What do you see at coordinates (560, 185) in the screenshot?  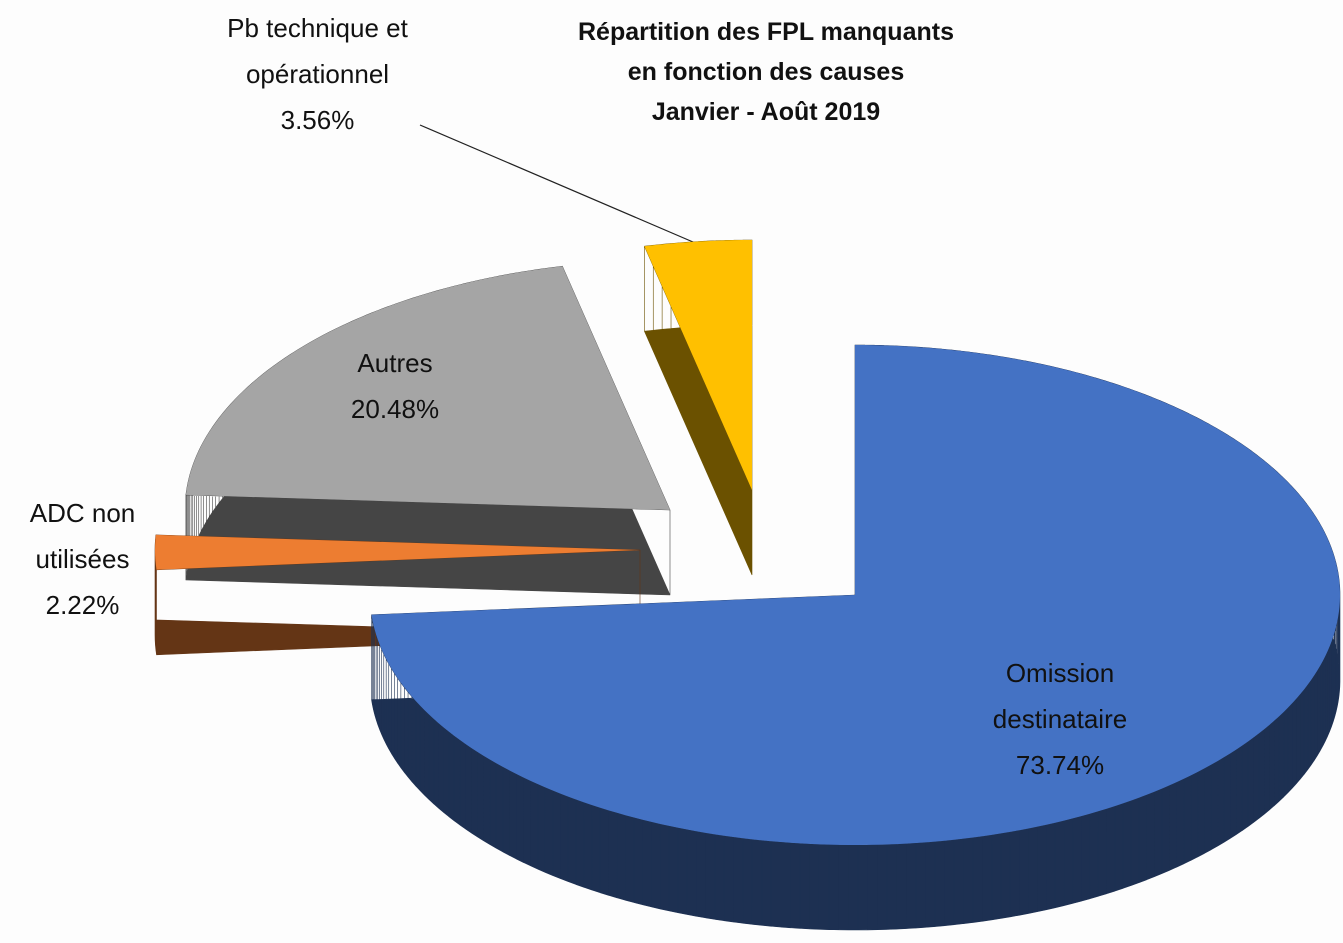 I see `leader-line` at bounding box center [560, 185].